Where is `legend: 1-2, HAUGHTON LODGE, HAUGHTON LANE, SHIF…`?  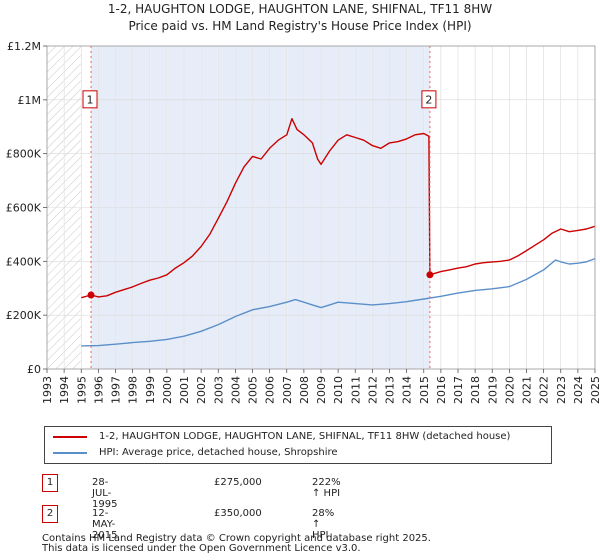
legend: 1-2, HAUGHTON LODGE, HAUGHTON LANE, SHIF… is located at coordinates (298, 445).